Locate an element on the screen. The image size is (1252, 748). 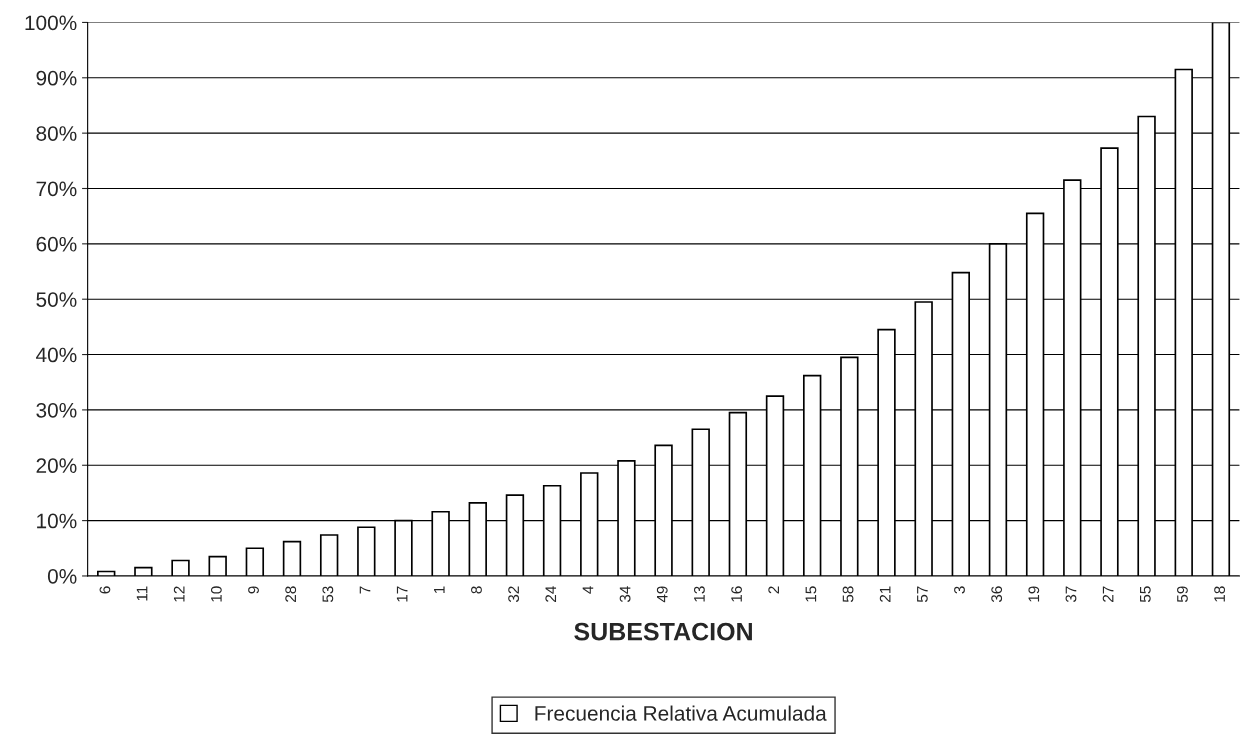
y-tick-label: 20% is located at coordinates (56, 466).